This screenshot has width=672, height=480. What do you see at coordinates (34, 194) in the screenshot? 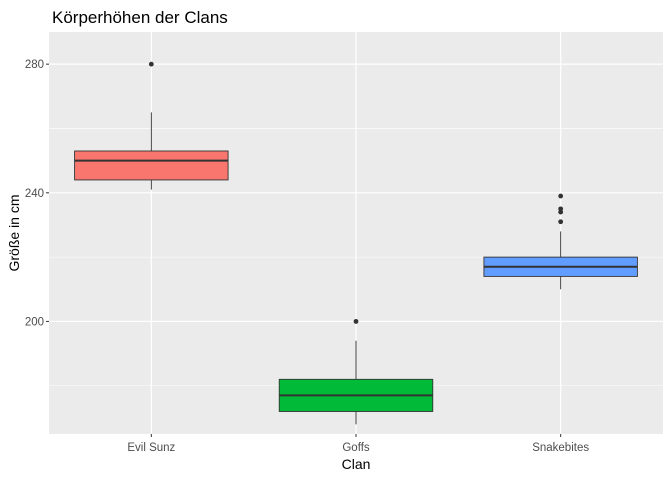
I see `y-tick-label: 240` at bounding box center [34, 194].